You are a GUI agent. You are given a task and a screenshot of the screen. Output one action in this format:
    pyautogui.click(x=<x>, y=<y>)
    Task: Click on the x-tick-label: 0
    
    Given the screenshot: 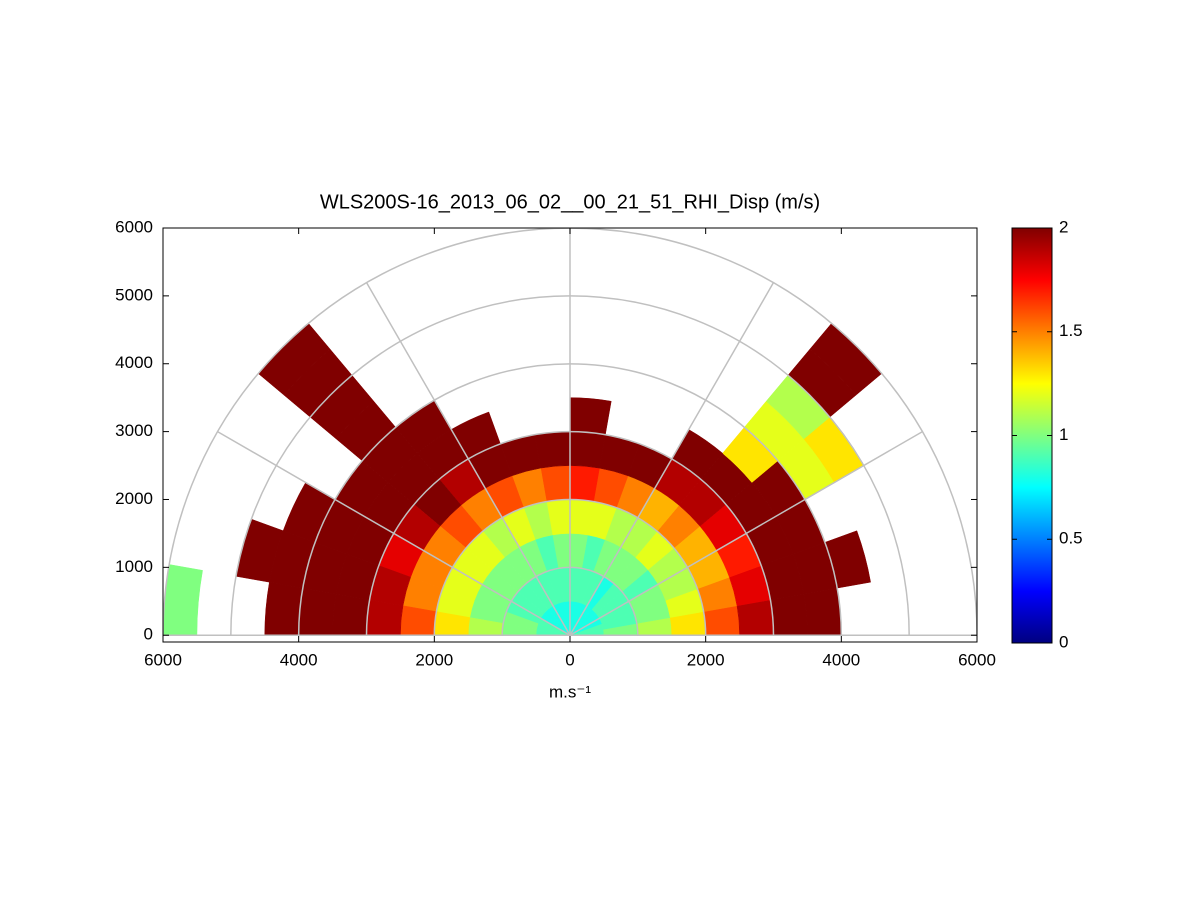 What is the action you would take?
    pyautogui.click(x=569, y=659)
    